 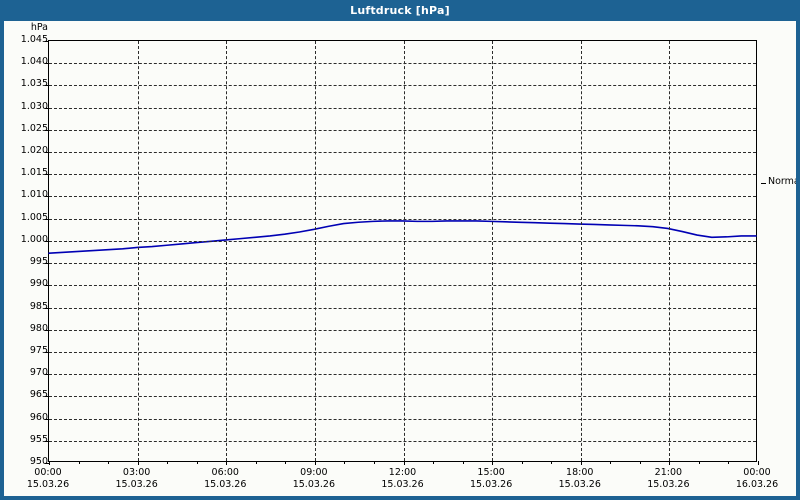 I want to click on series-line-chart, so click(x=402, y=237).